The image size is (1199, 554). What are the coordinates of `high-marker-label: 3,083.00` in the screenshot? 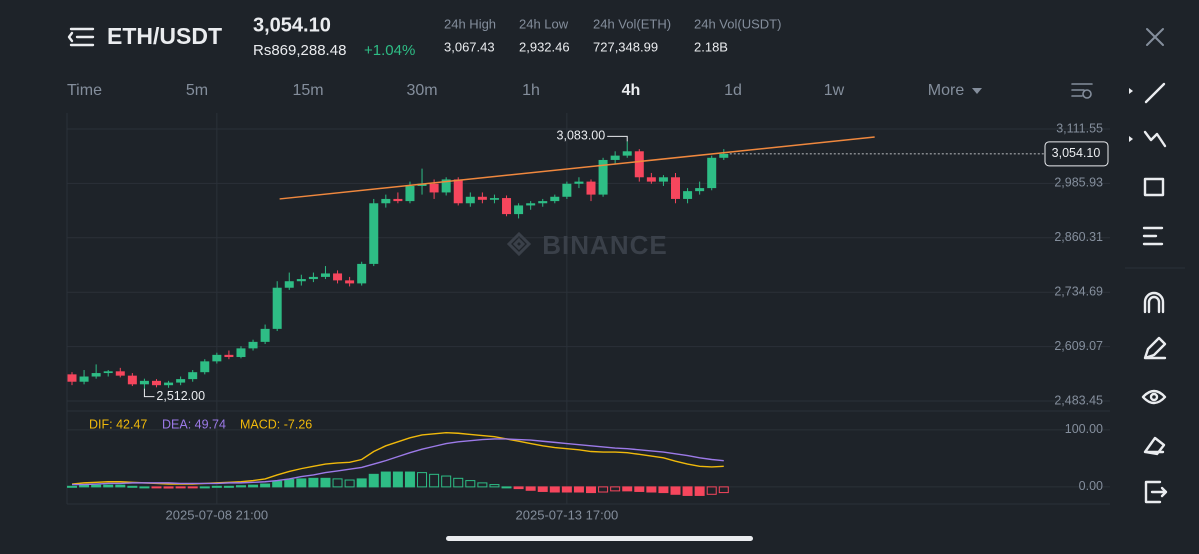 It's located at (581, 136).